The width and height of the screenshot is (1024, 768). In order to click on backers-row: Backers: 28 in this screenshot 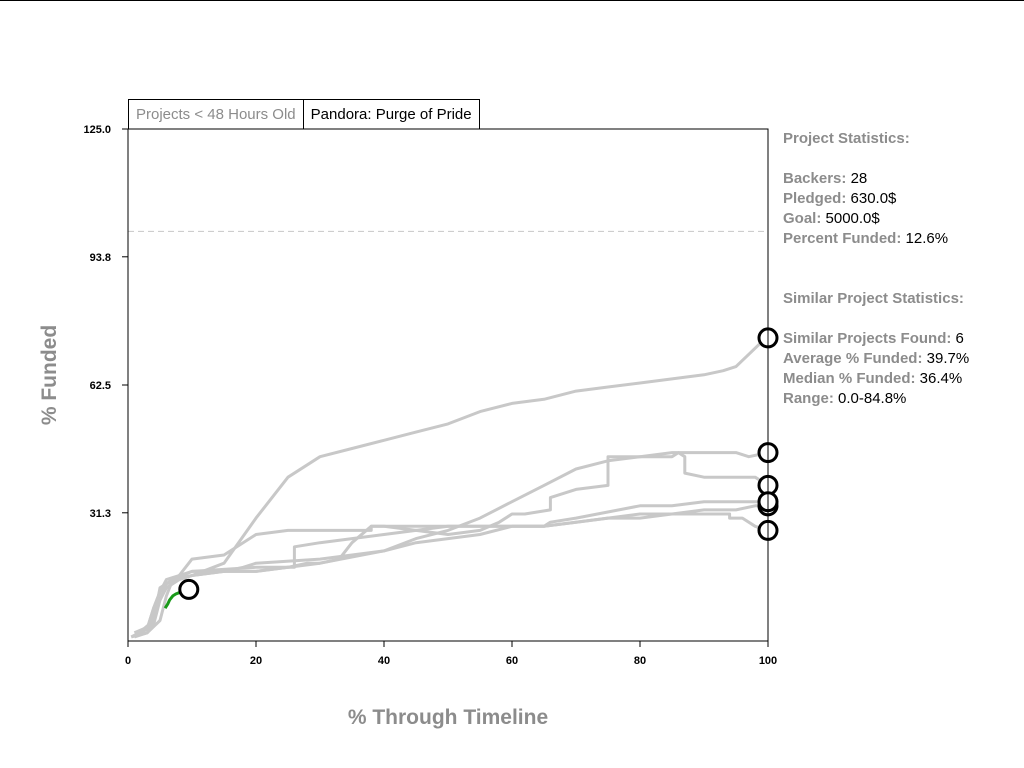, I will do `click(876, 179)`.